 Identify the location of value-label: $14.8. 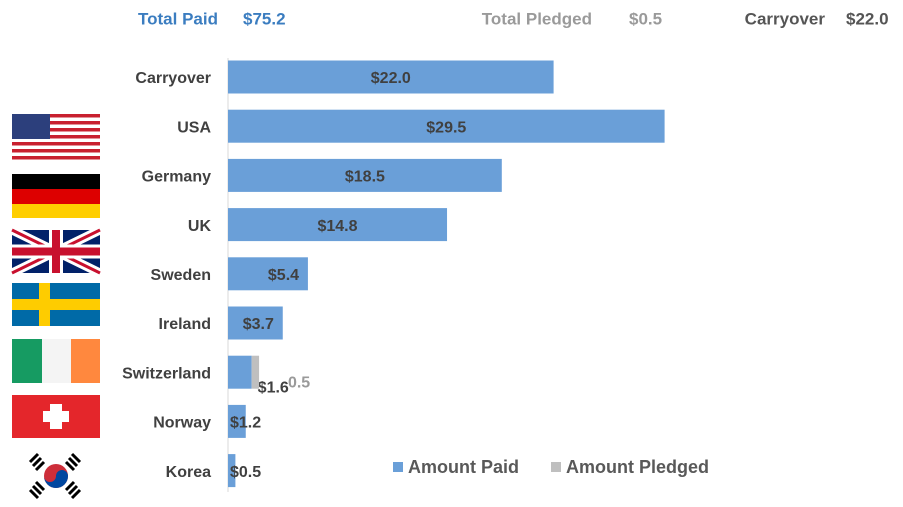
(337, 226).